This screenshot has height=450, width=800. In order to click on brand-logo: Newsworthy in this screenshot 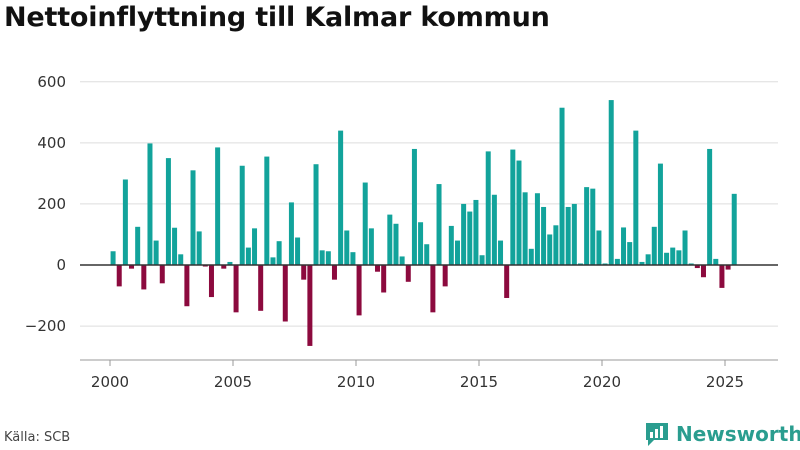, I will do `click(722, 434)`.